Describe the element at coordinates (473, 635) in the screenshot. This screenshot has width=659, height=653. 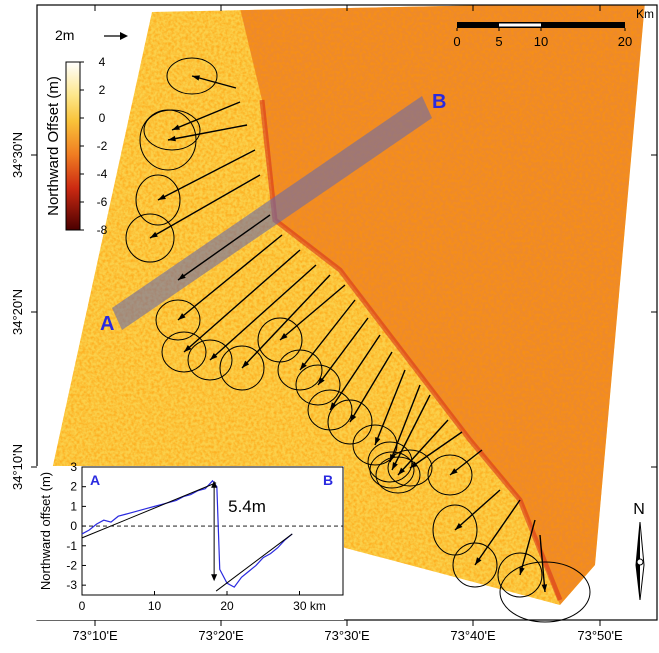
I see `x-tick-label: 73°40'E` at that location.